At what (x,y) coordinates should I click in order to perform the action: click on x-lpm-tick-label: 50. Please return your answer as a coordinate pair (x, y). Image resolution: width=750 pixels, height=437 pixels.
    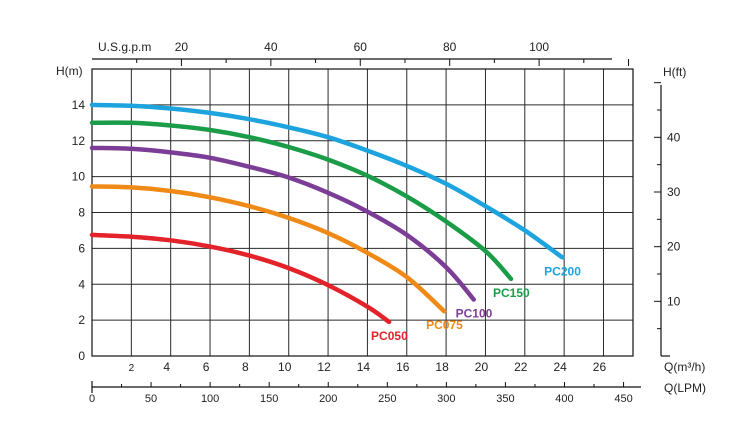
    Looking at the image, I should click on (151, 399).